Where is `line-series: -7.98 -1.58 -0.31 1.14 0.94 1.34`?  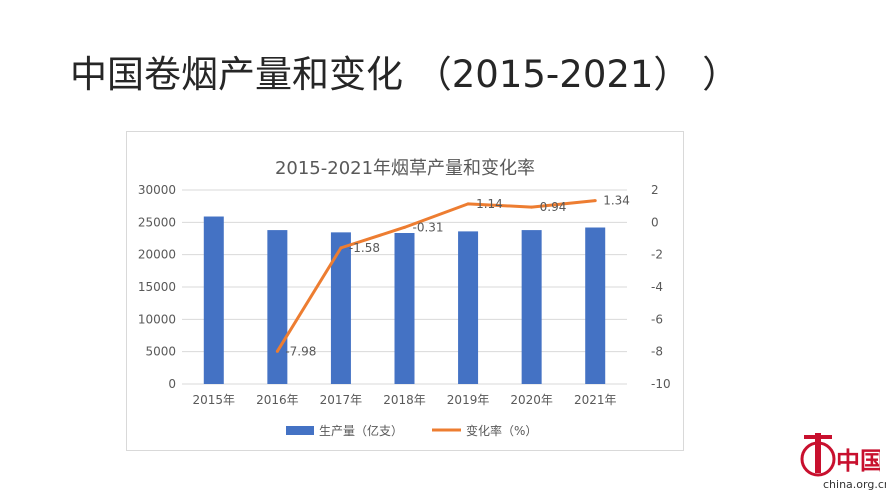
line-series: -7.98 -1.58 -0.31 1.14 0.94 1.34 is located at coordinates (452, 276).